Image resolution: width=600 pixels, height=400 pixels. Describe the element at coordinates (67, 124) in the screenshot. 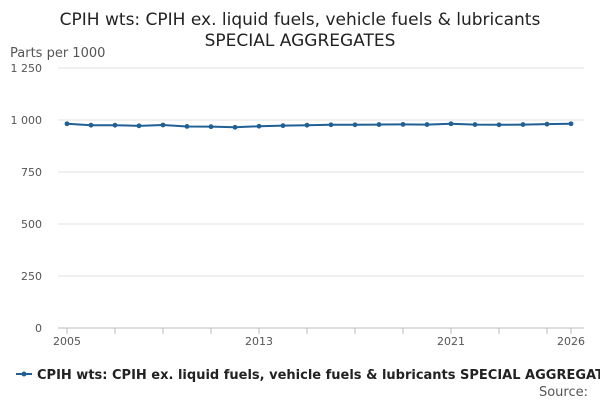

I see `data-point-2005` at that location.